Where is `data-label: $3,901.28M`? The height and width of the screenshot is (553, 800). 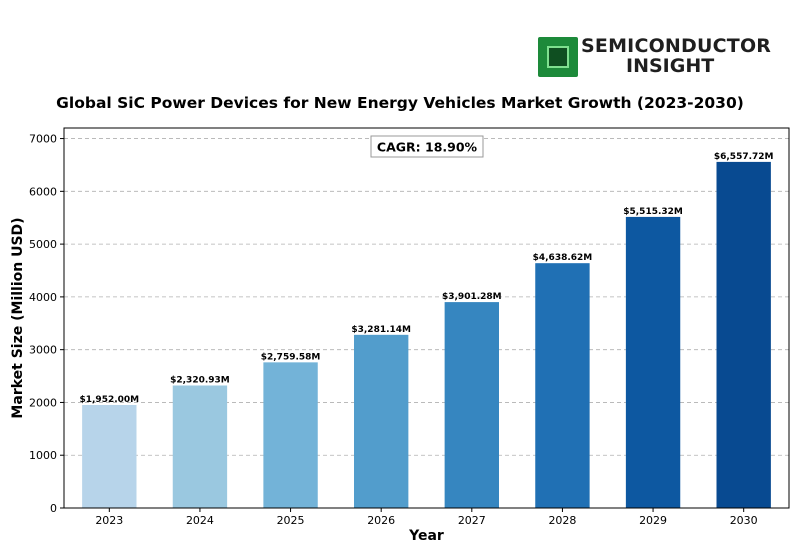
data-label: $3,901.28M is located at coordinates (472, 297).